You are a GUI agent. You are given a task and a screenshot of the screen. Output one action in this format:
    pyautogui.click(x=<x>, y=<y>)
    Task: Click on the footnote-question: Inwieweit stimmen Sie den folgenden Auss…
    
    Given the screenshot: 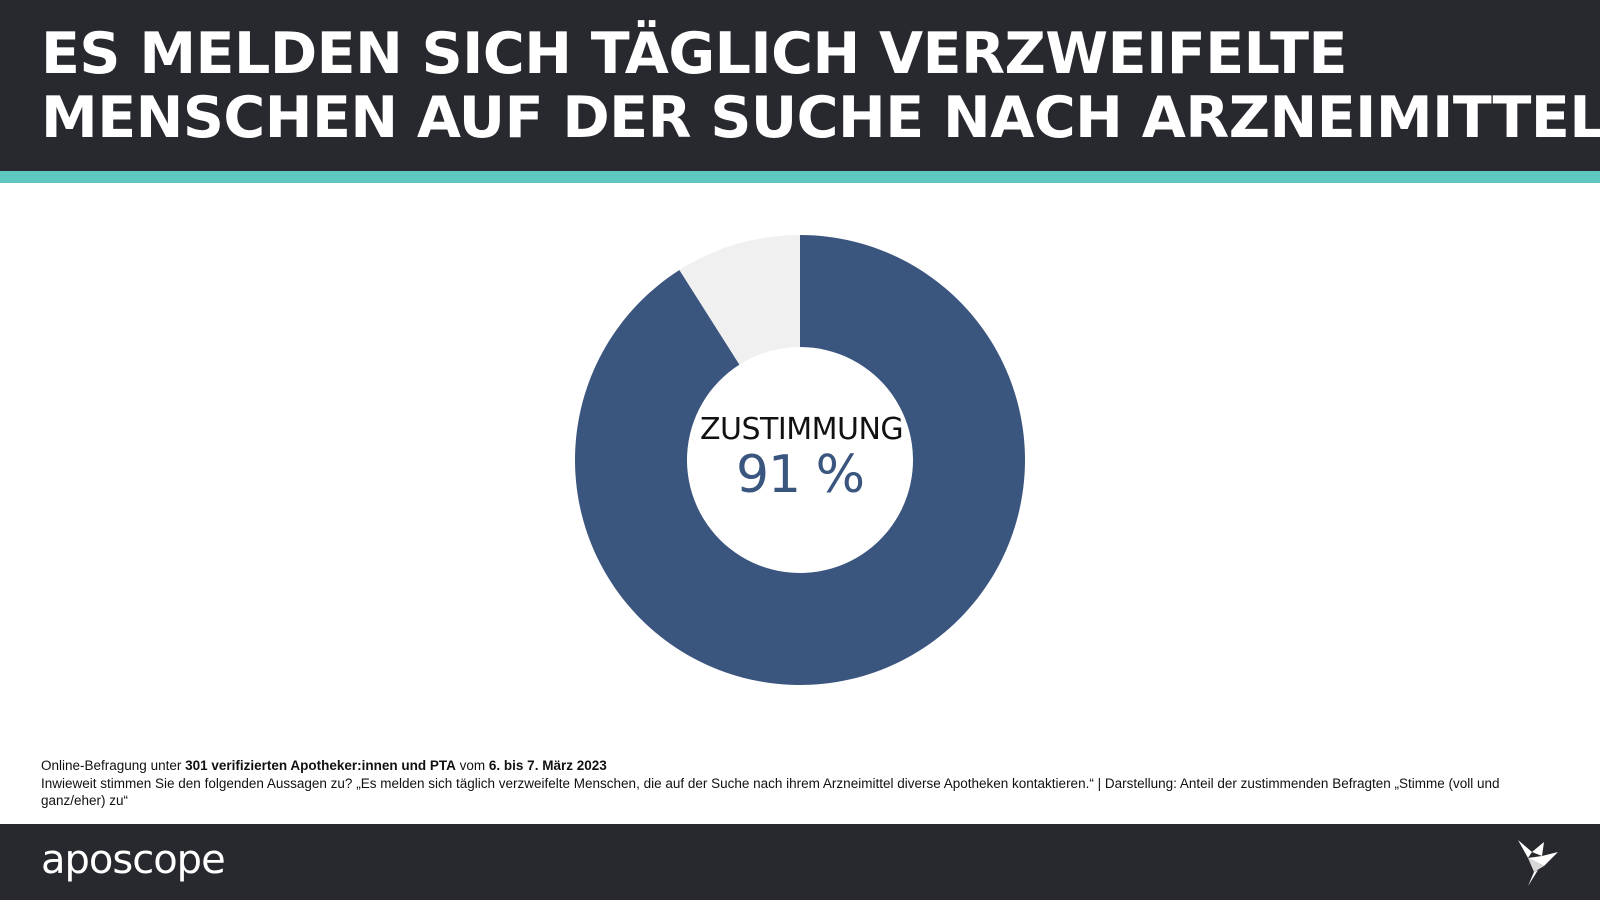 What is the action you would take?
    pyautogui.click(x=770, y=792)
    